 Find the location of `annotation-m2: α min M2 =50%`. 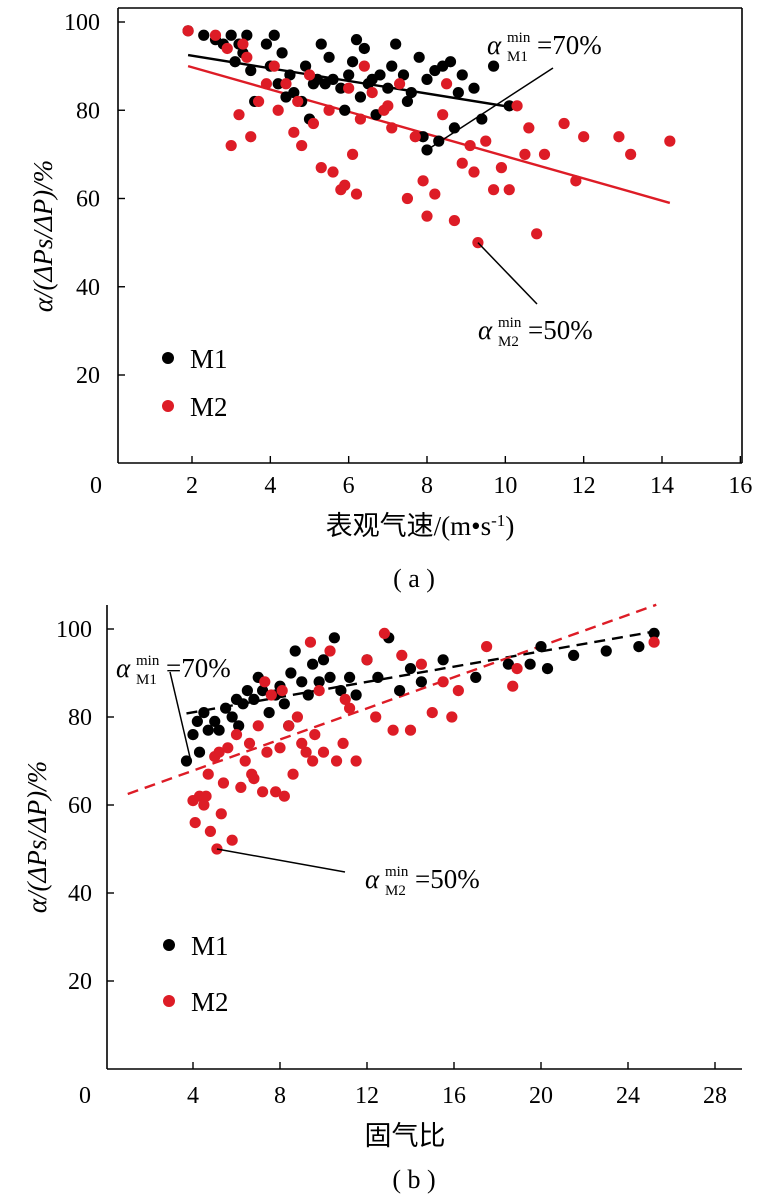

annotation-m2: α min M2 =50% is located at coordinates (348, 873).